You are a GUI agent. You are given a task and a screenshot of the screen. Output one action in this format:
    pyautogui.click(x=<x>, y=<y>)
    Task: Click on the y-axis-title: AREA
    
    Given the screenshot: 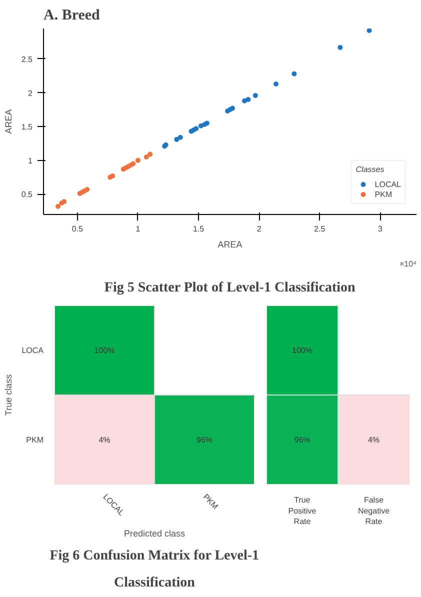 What is the action you would take?
    pyautogui.click(x=8, y=121)
    